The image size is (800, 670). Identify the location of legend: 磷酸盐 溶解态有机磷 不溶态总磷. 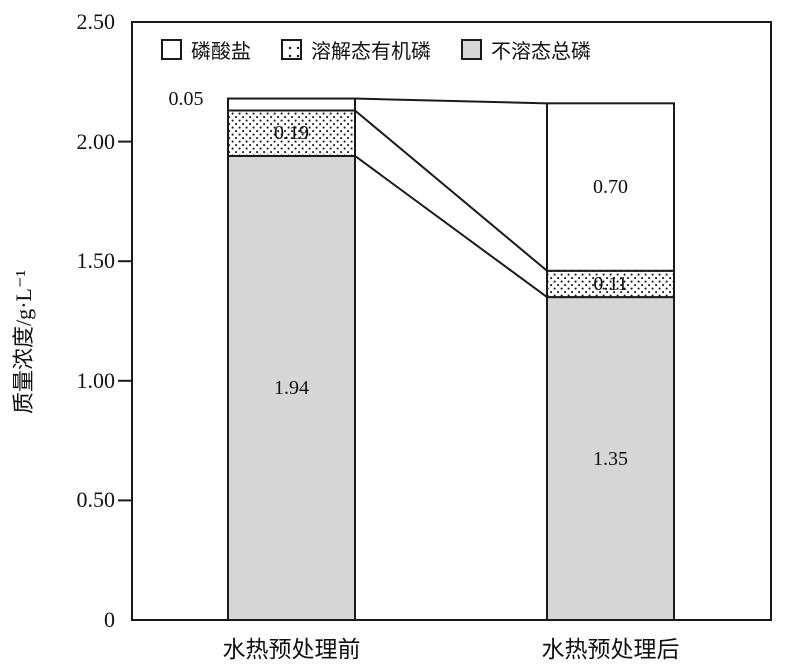
(376, 49).